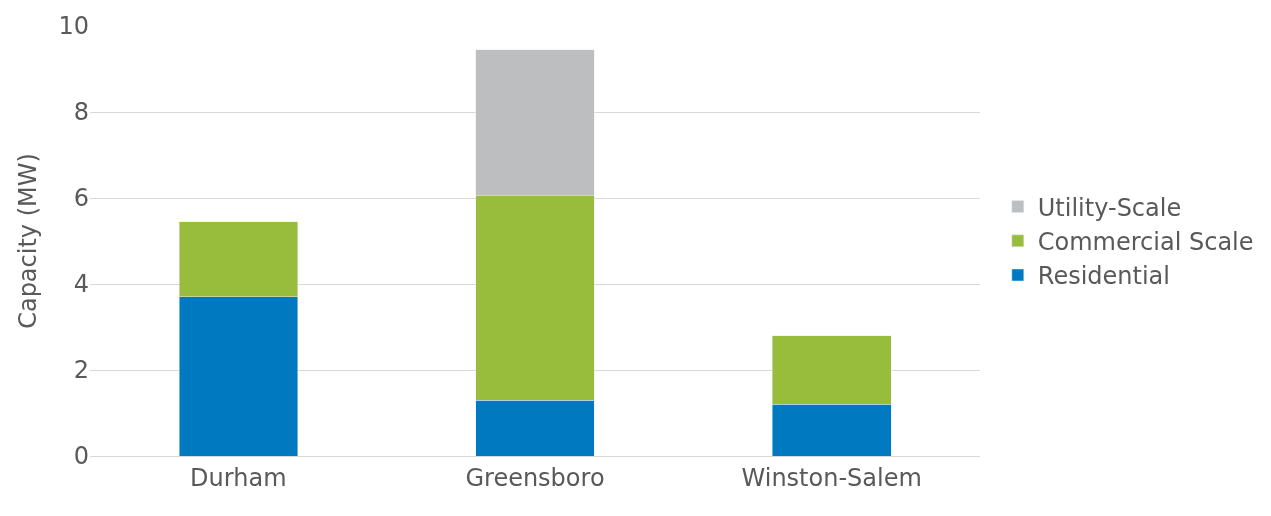  I want to click on x-tick-label: Winston-Salem, so click(831, 477).